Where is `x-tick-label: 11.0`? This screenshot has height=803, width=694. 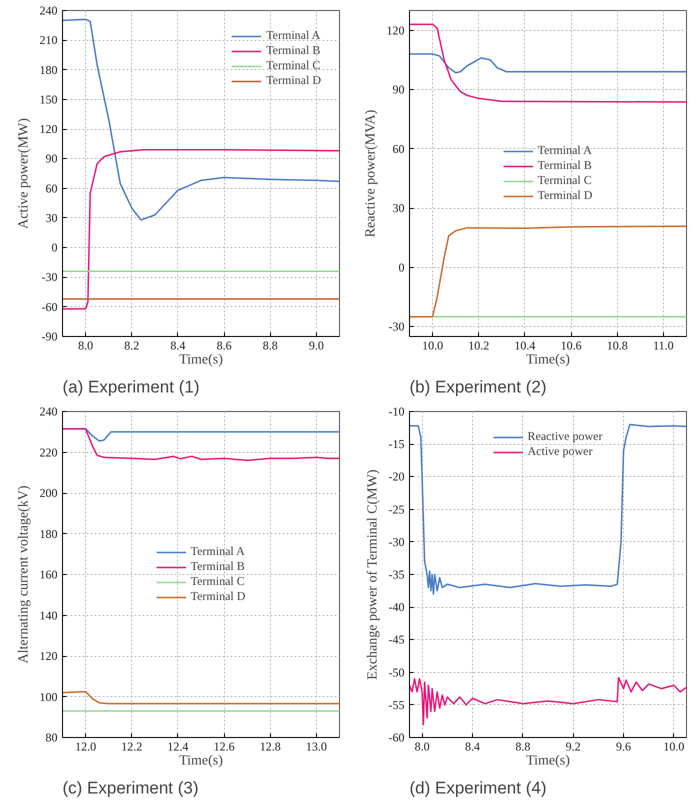 x-tick-label: 11.0 is located at coordinates (663, 345).